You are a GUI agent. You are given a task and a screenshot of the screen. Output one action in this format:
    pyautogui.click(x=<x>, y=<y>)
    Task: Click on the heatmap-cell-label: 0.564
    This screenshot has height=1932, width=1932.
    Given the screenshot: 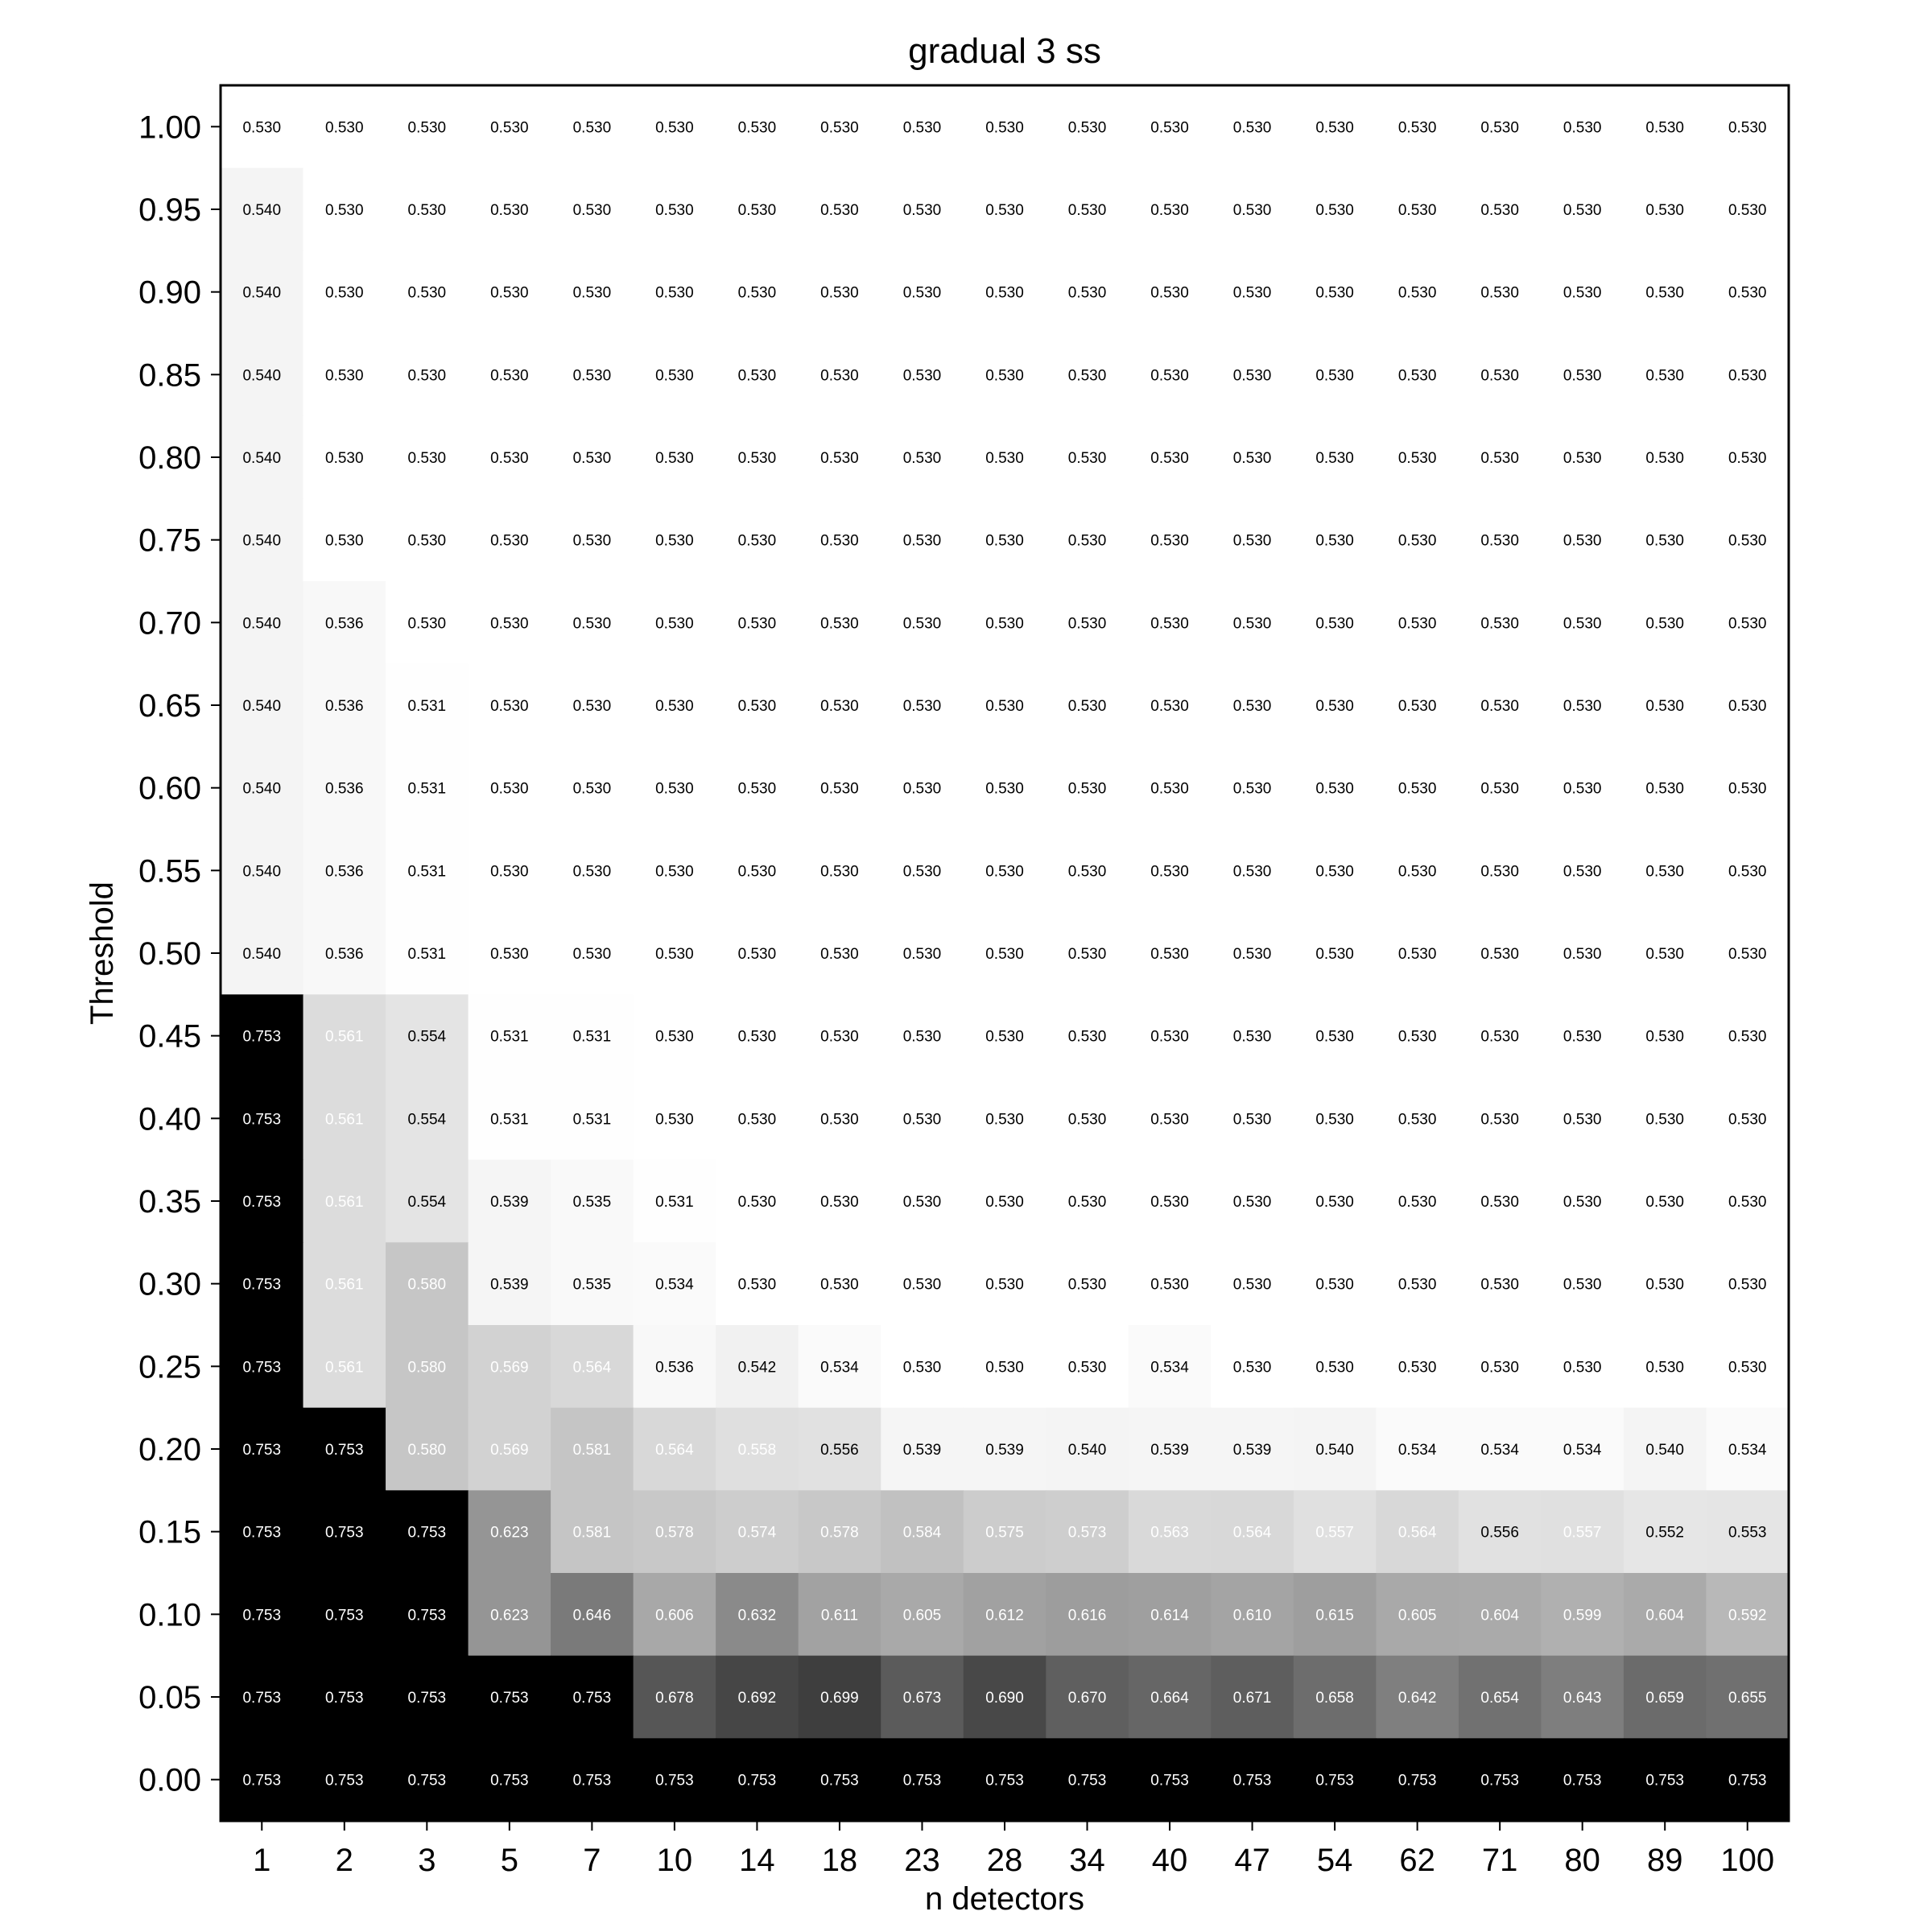 What is the action you would take?
    pyautogui.click(x=1417, y=1533)
    